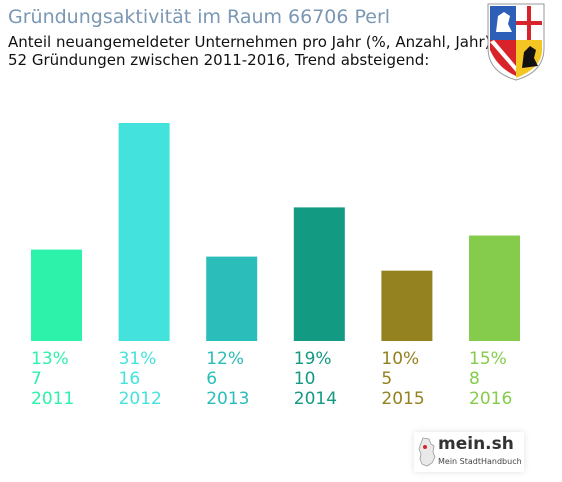 This screenshot has height=482, width=562. What do you see at coordinates (130, 379) in the screenshot?
I see `count-label-2012: 16` at bounding box center [130, 379].